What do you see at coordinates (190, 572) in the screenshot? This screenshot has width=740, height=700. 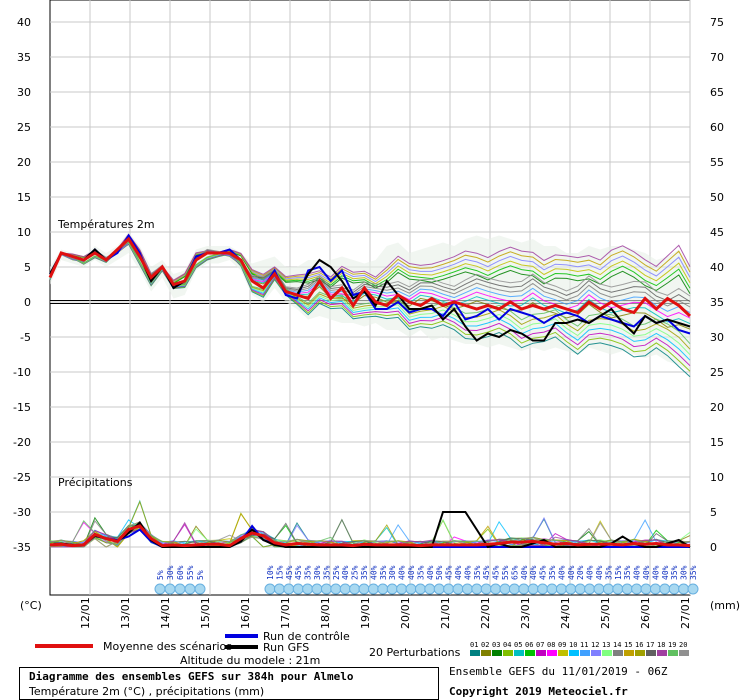 I see `snow-prob-label: 55%` at bounding box center [190, 572].